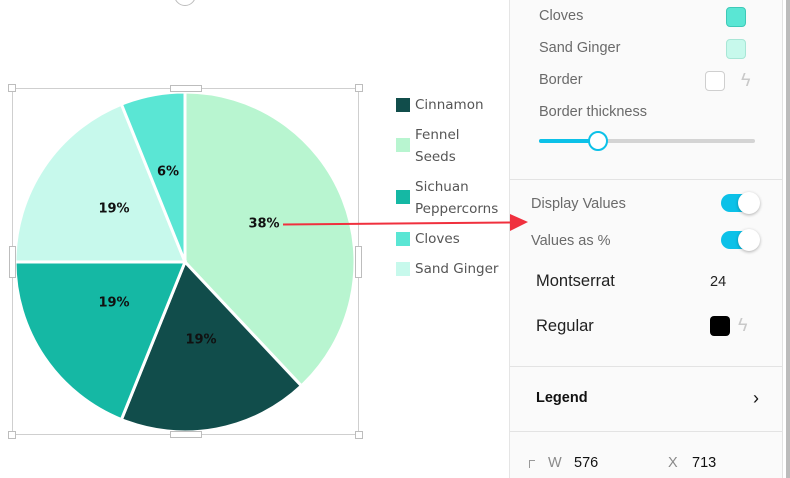  What do you see at coordinates (788, 239) in the screenshot?
I see `scrollbar` at bounding box center [788, 239].